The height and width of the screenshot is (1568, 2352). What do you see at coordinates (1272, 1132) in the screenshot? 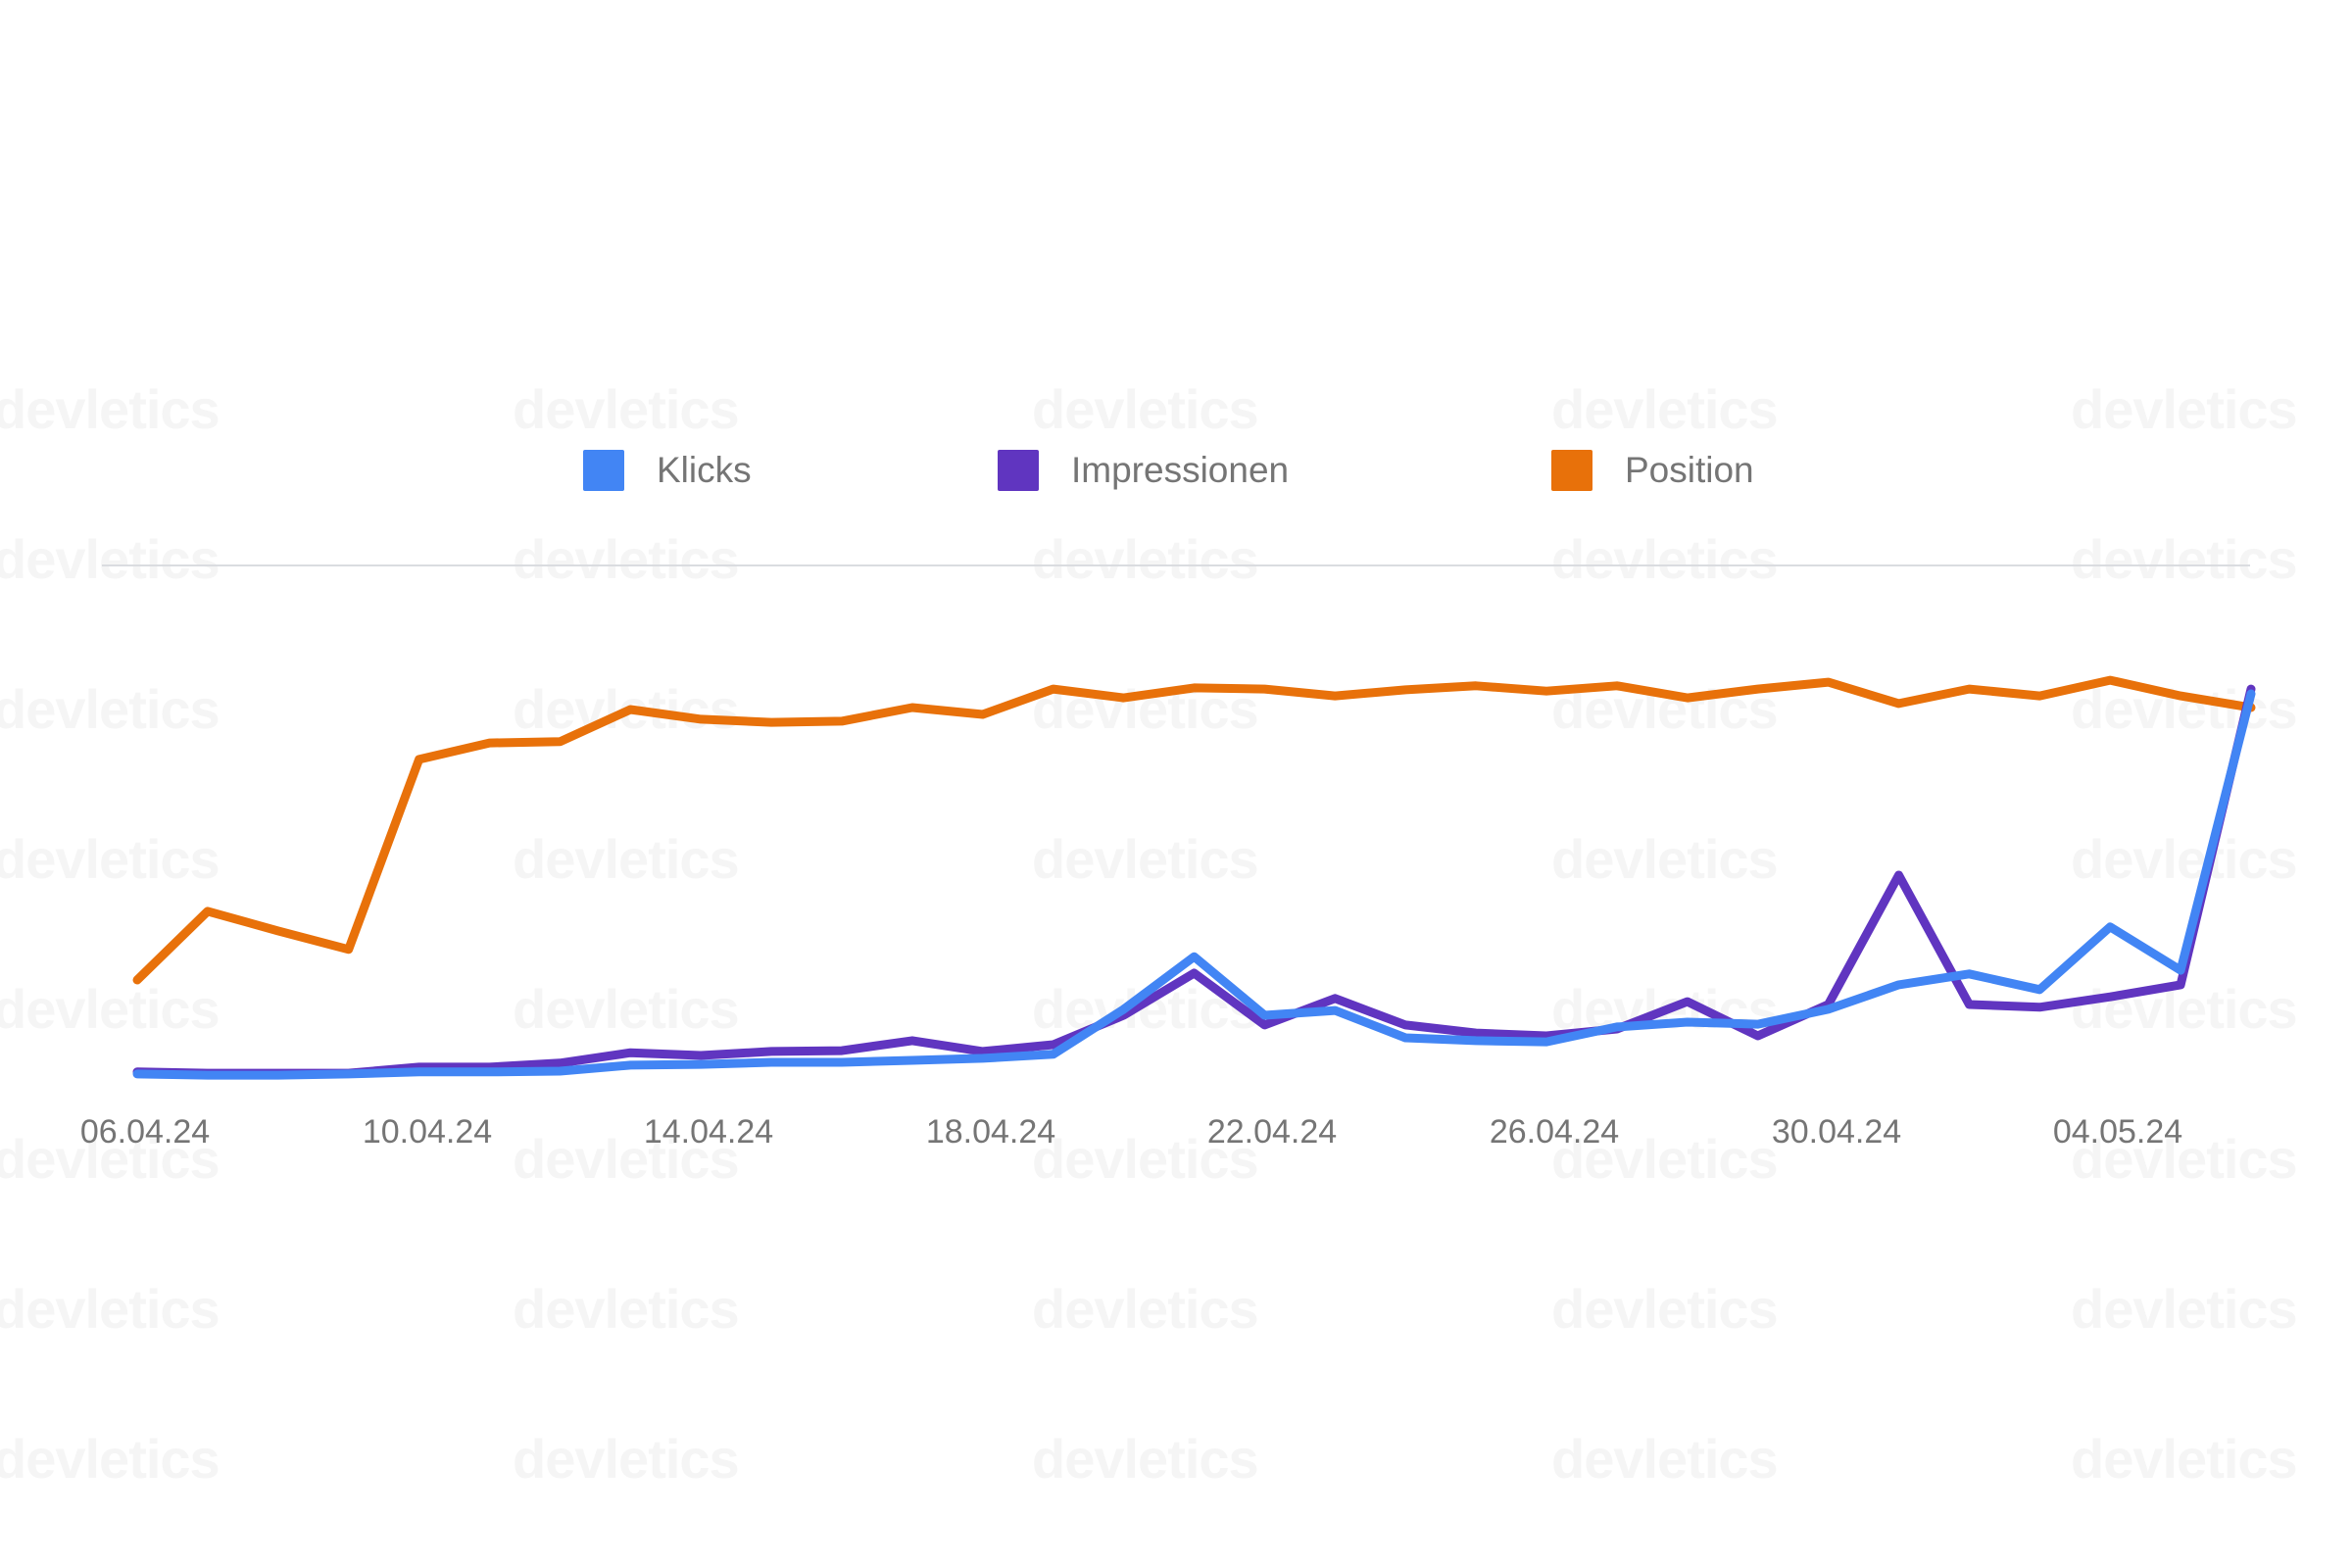
I see `x-tick-label: 22.04.24` at bounding box center [1272, 1132].